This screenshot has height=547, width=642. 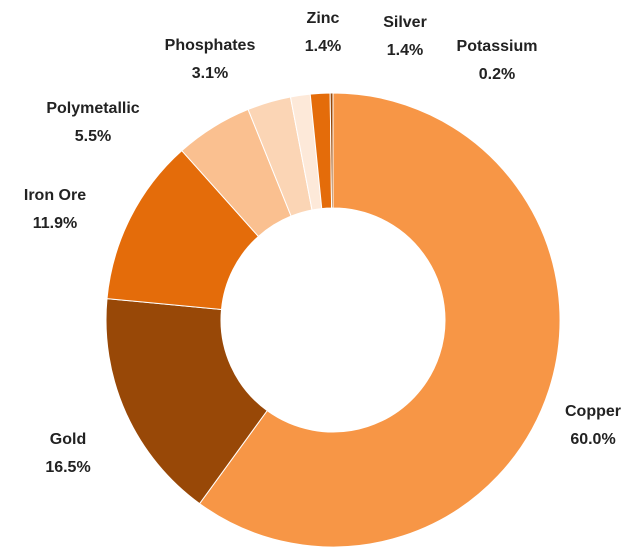 What do you see at coordinates (55, 195) in the screenshot?
I see `slice-label: Iron Ore` at bounding box center [55, 195].